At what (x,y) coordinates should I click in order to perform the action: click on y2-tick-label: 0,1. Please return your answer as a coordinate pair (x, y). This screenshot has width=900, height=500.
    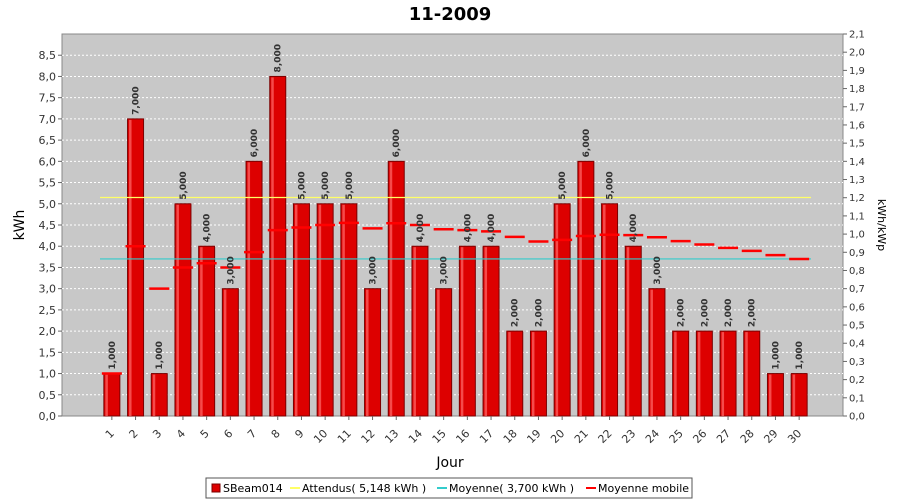
    Looking at the image, I should click on (857, 398).